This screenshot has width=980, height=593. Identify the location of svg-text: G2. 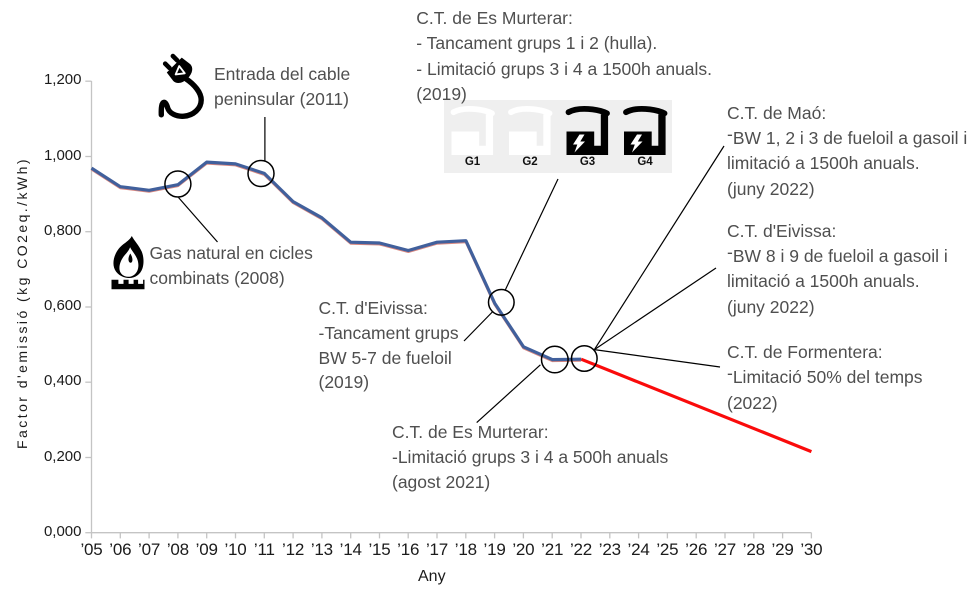
(529, 162).